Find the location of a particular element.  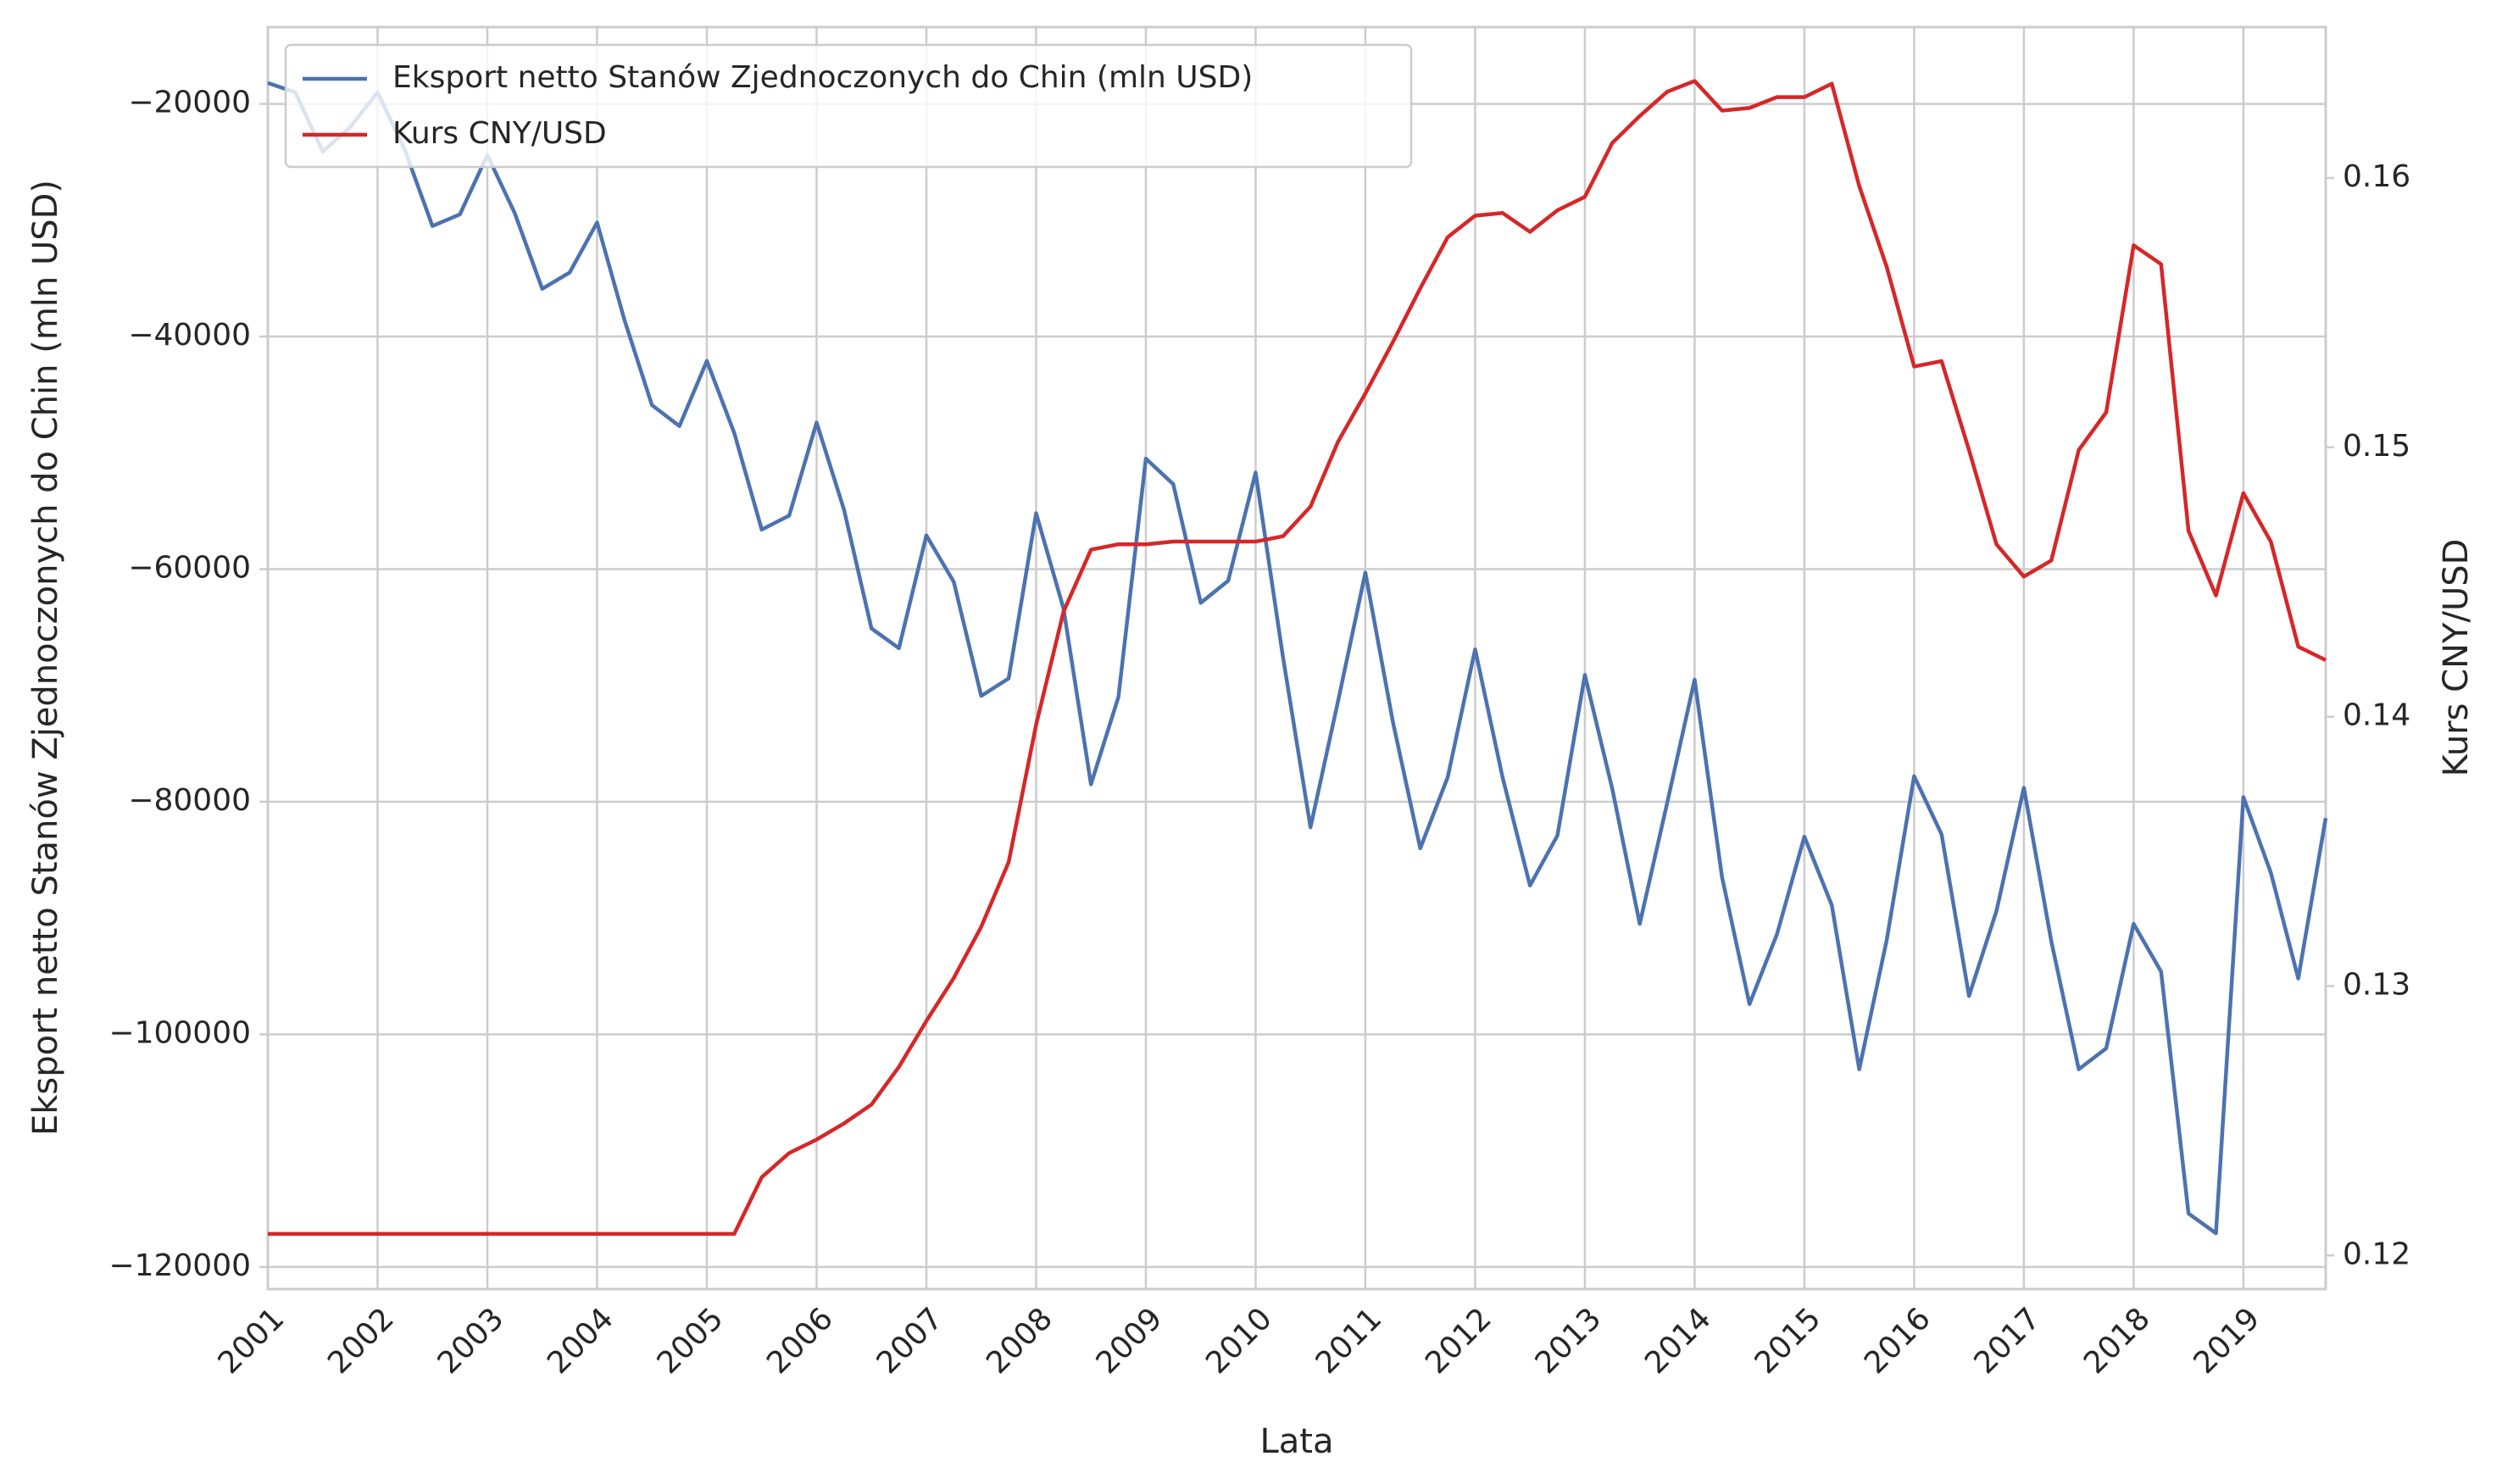

y-tick-label: −80000 is located at coordinates (189, 801).